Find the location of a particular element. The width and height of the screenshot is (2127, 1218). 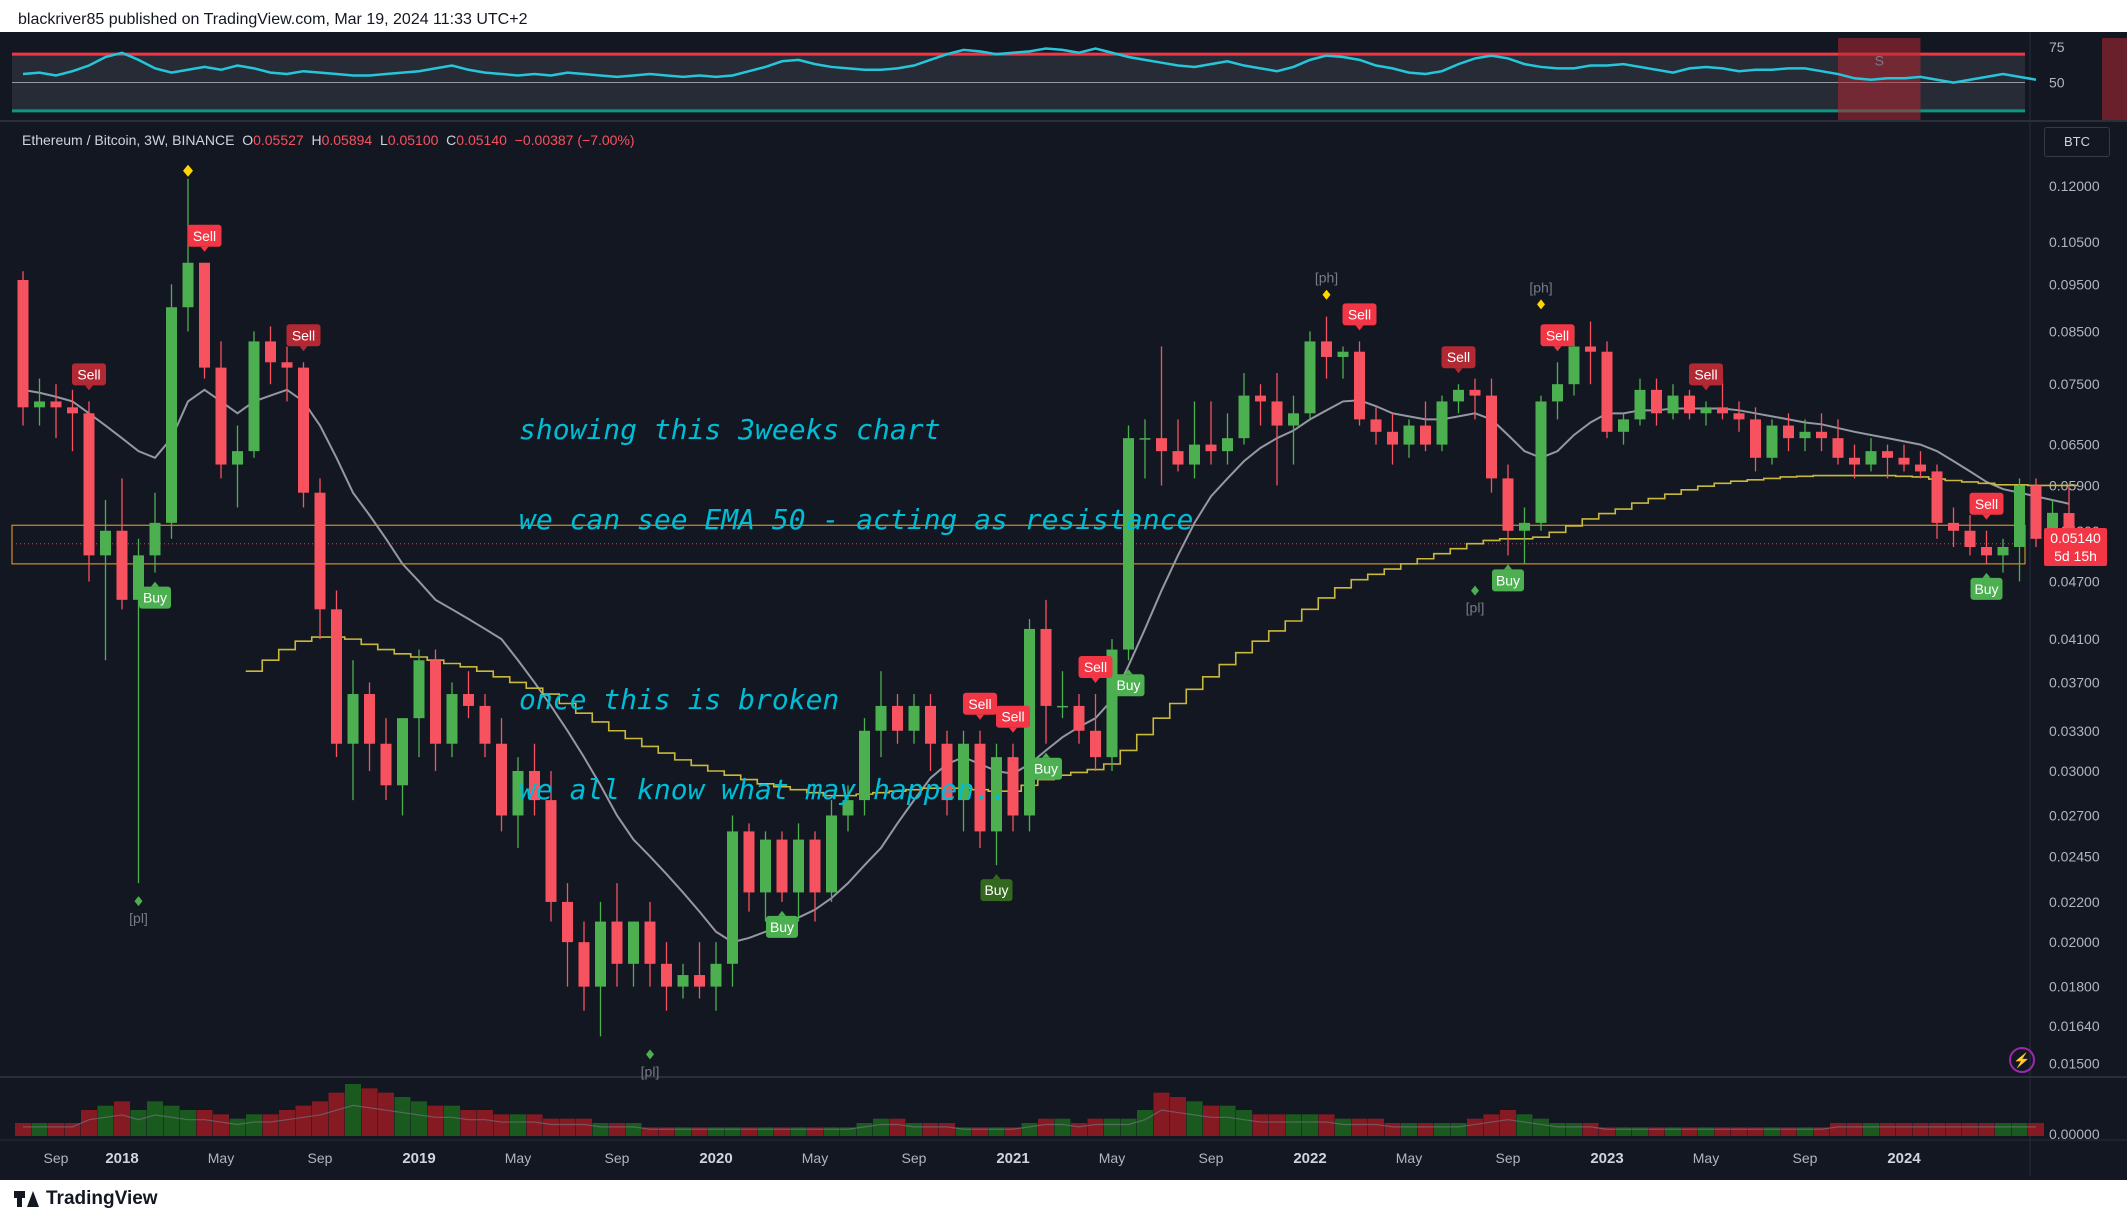

currency-badge: BTC is located at coordinates (2077, 142).